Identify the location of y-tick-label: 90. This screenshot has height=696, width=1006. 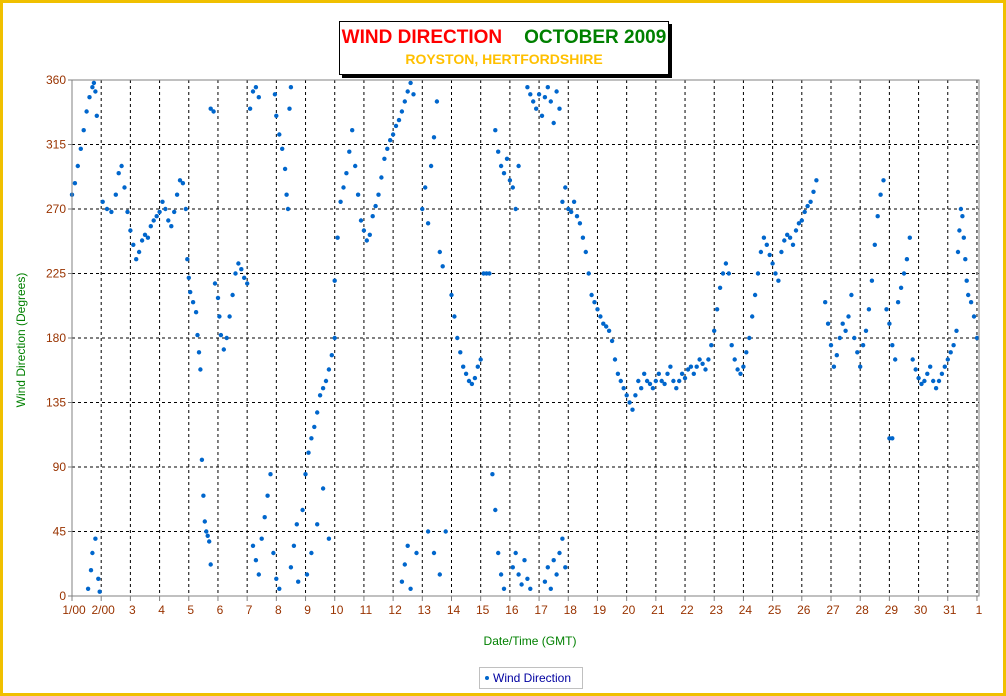
(60, 467).